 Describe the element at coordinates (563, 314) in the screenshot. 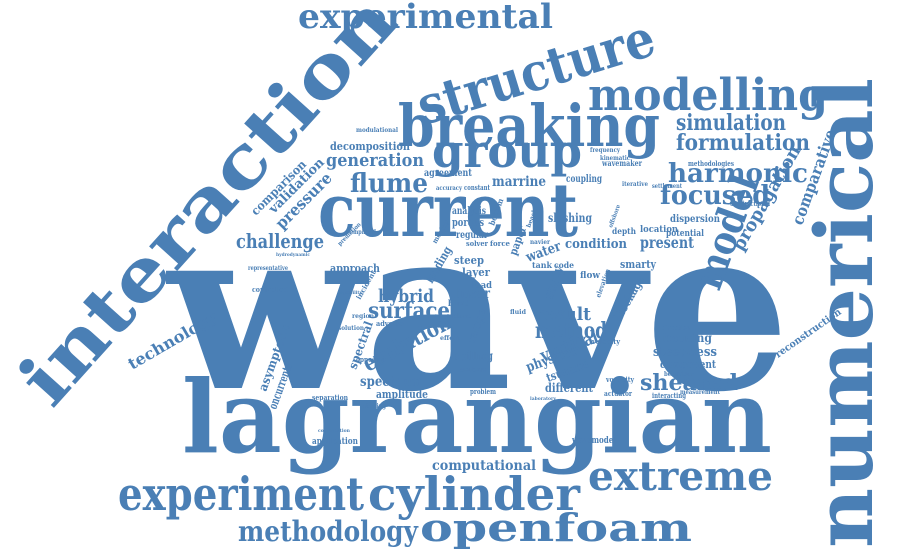

I see `word-result: result` at that location.